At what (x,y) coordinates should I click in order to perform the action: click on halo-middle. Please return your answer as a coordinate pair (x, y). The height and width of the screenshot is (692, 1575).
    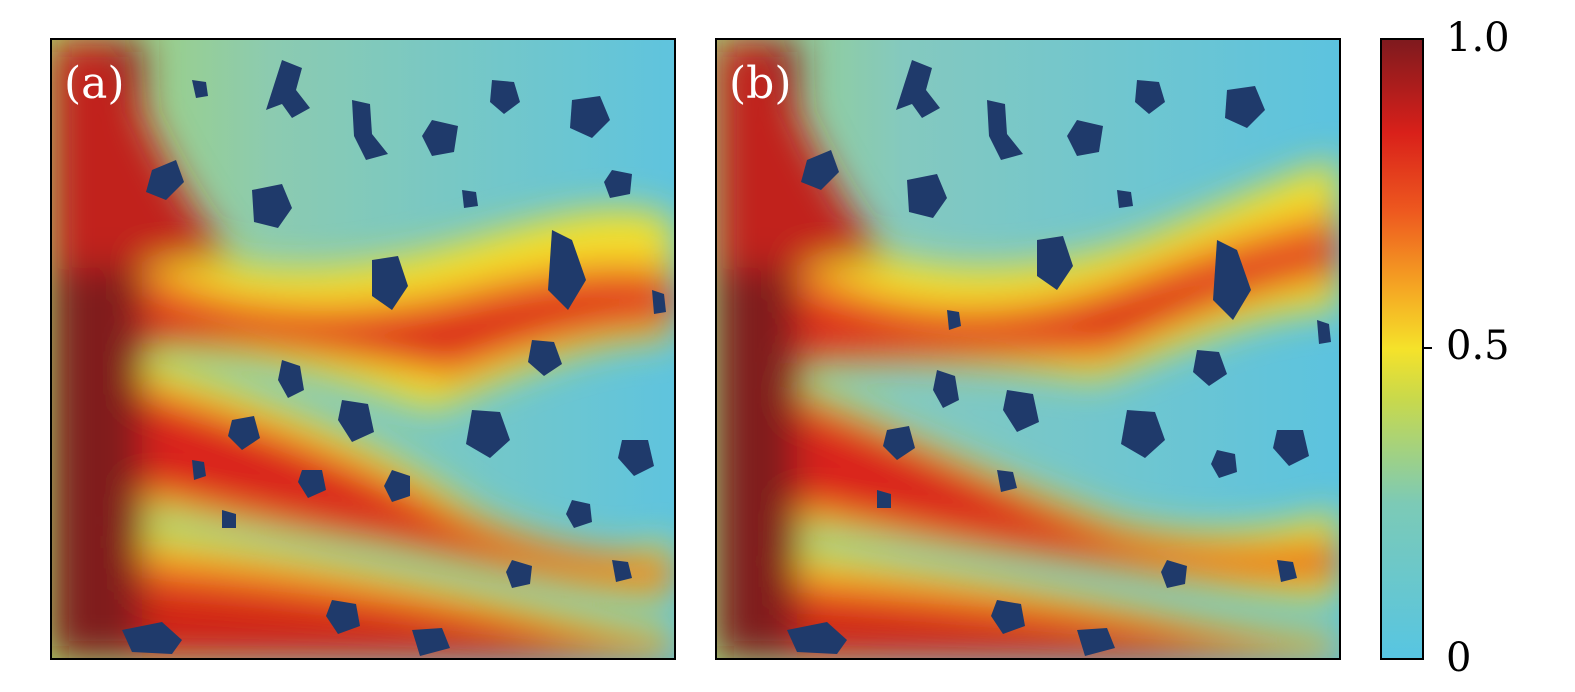
    Looking at the image, I should click on (1028, 480).